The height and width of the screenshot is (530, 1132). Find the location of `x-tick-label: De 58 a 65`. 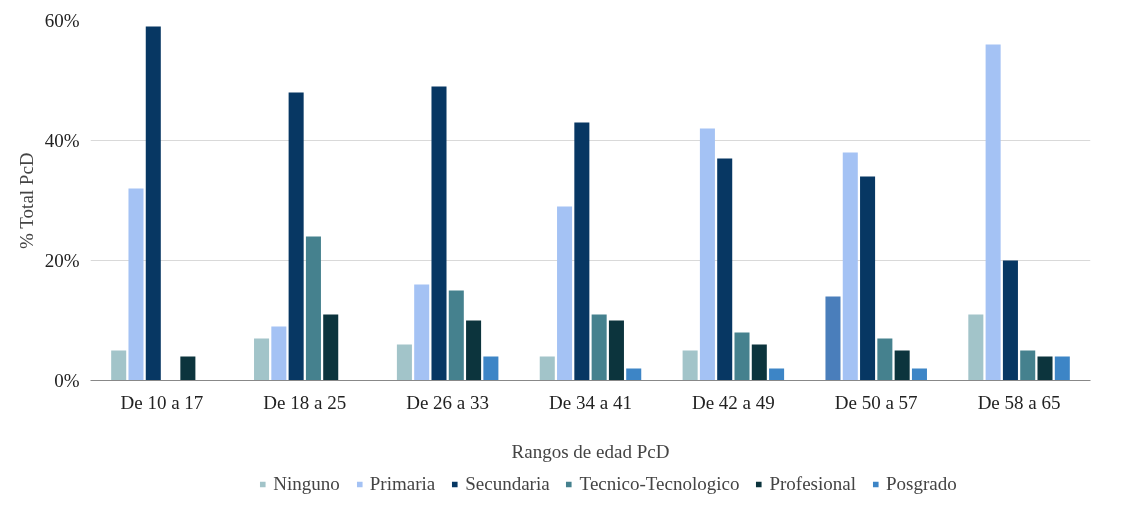

x-tick-label: De 58 a 65 is located at coordinates (1019, 402).